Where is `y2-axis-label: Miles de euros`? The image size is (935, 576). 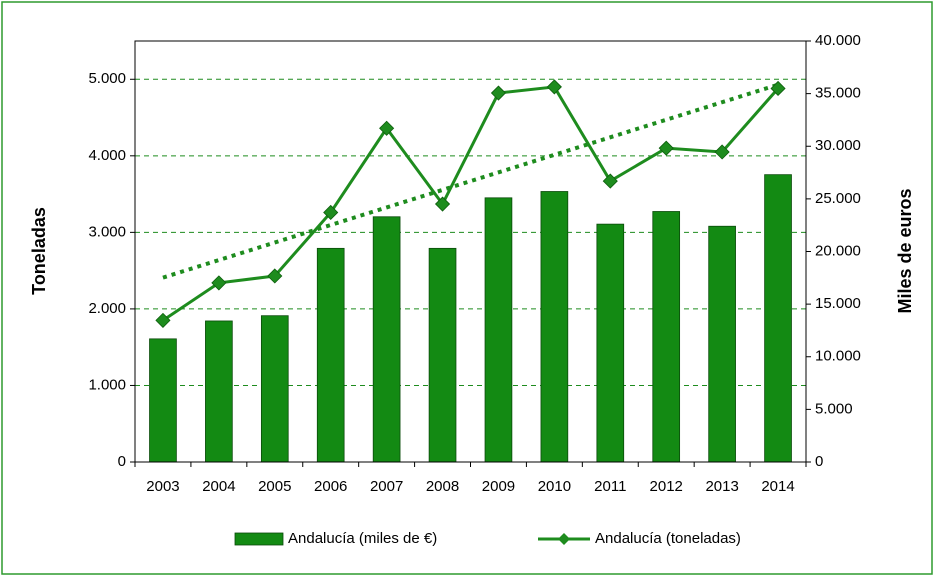
y2-axis-label: Miles de euros is located at coordinates (905, 250).